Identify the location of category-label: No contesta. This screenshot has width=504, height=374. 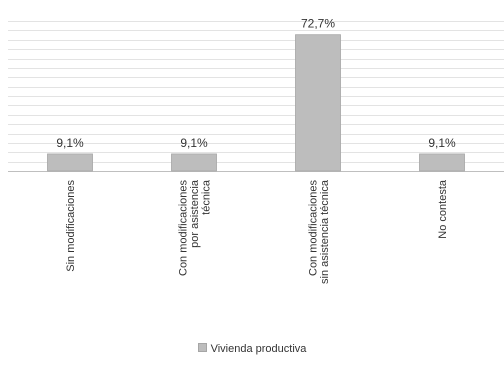
(443, 209).